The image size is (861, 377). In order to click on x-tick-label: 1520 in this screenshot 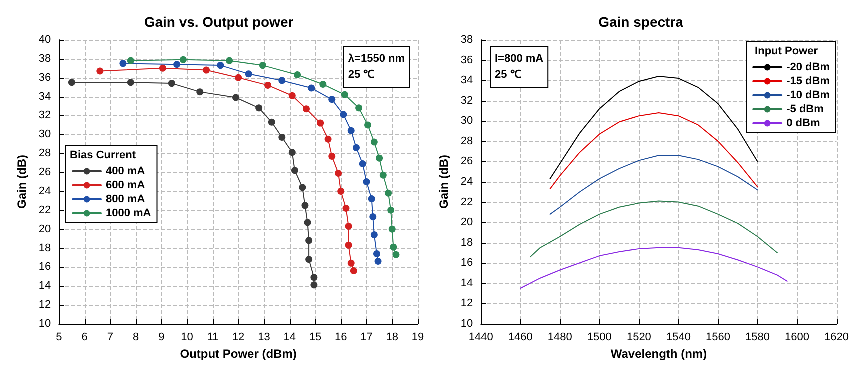, I will do `click(639, 338)`.